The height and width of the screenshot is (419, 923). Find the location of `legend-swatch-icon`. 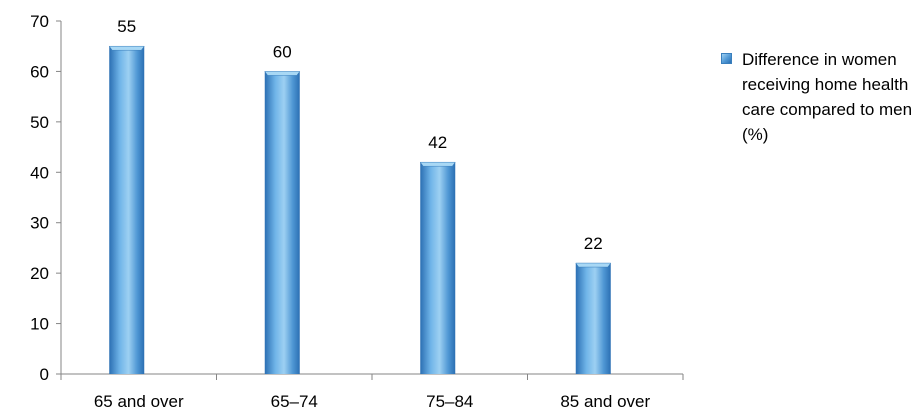

legend-swatch-icon is located at coordinates (726, 58).